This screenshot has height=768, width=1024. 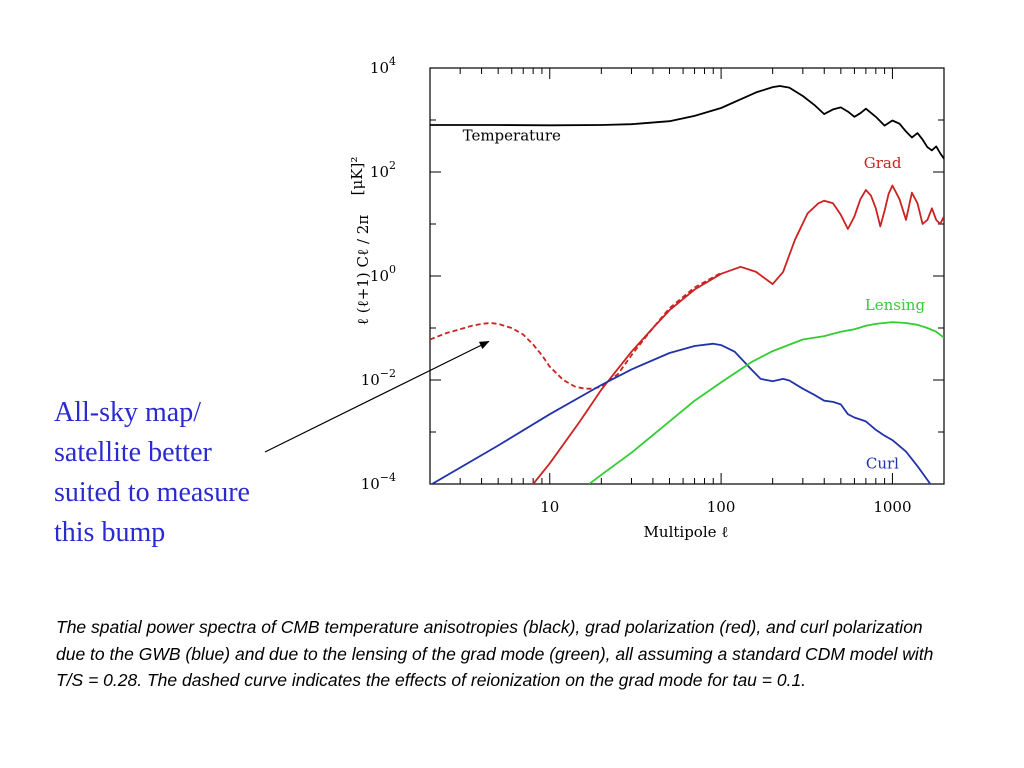 I want to click on y-axis-title: ℓ (ℓ+1) Cℓ / 2π, so click(x=363, y=270).